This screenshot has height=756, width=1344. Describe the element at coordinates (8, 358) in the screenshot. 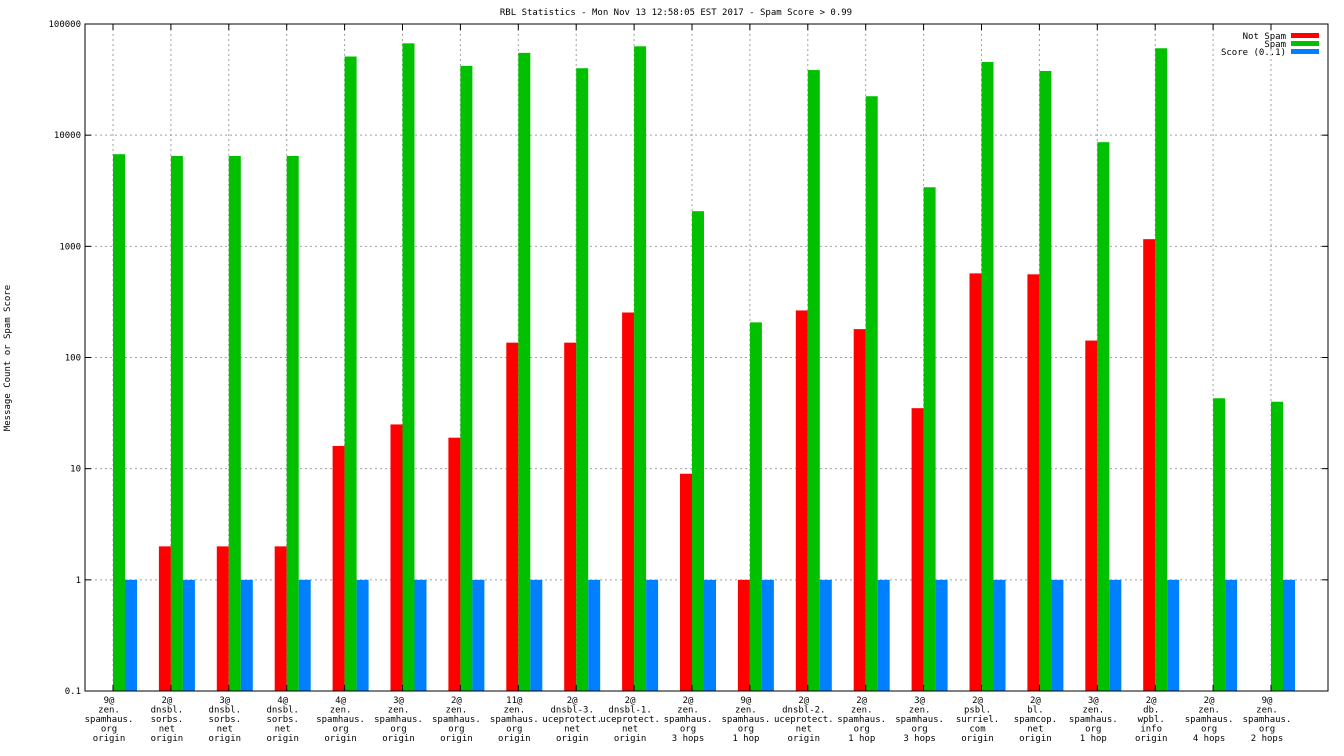

I see `y-axis-label: Message Count or Spam Score` at that location.